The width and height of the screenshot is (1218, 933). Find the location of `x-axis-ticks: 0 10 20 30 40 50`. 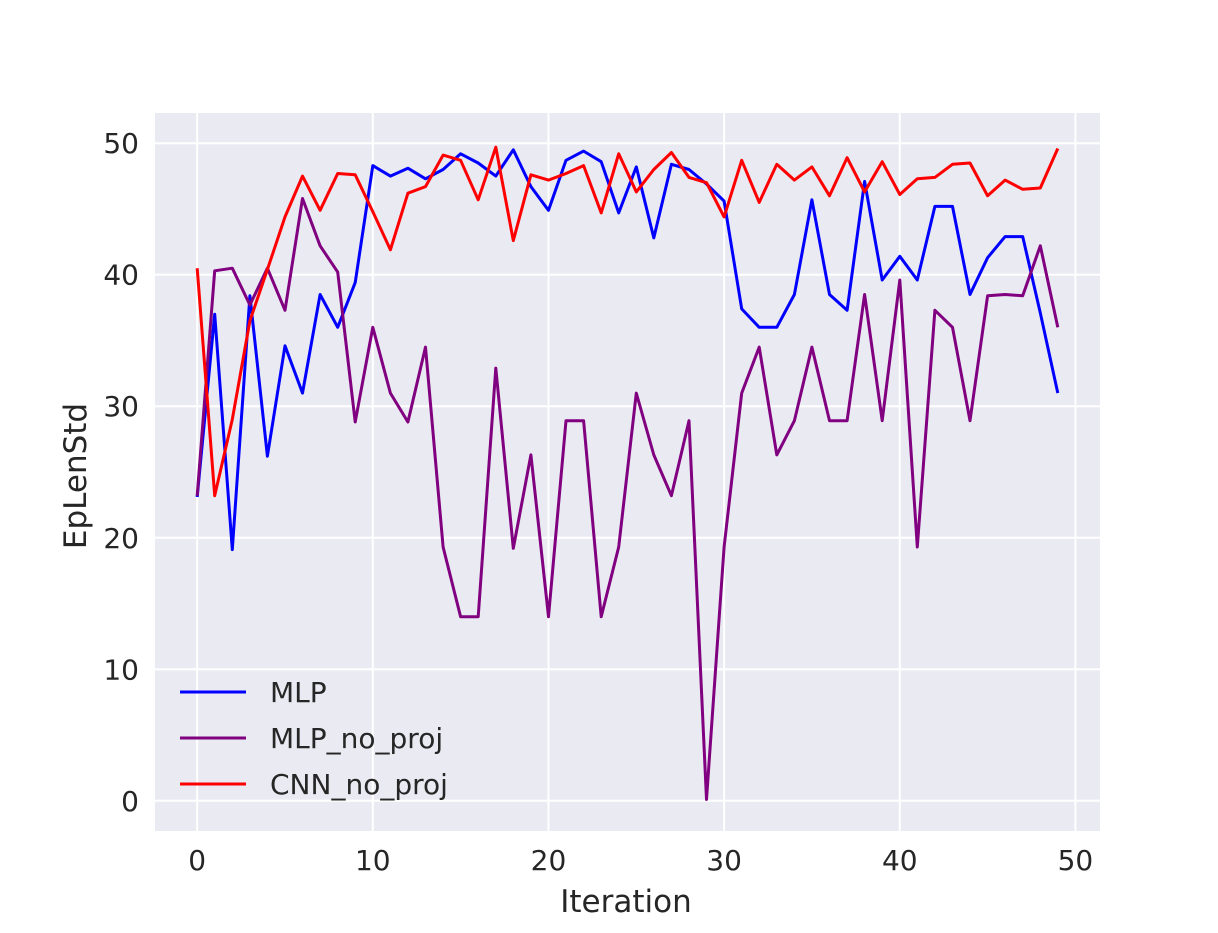

x-axis-ticks: 0 10 20 30 40 50 is located at coordinates (640, 860).